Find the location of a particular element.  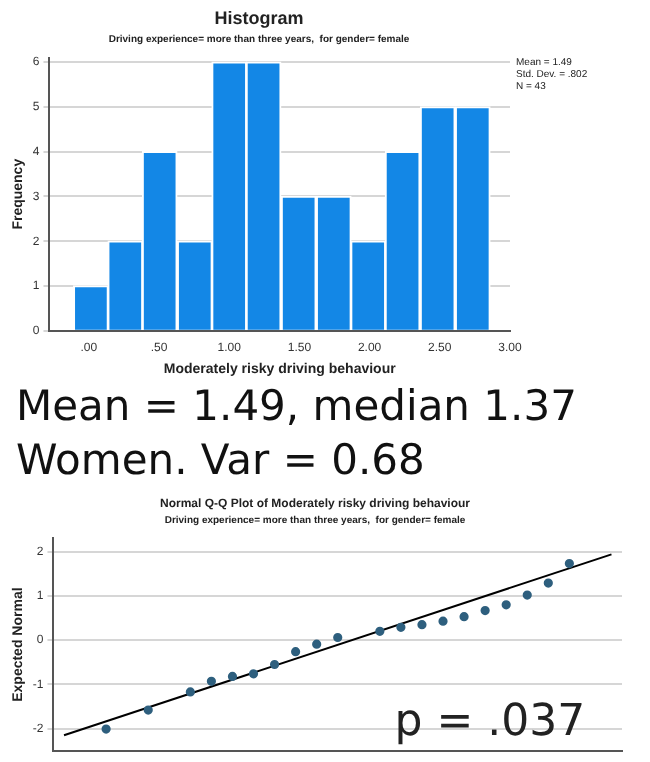

text: Mean = 1.49, median 1.37 is located at coordinates (296, 407).